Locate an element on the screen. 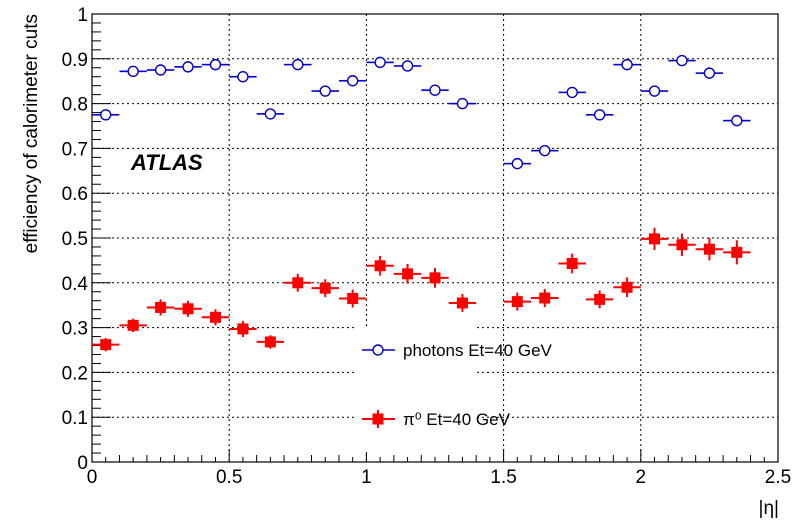  y-tick-label: 0.4 is located at coordinates (75, 284).